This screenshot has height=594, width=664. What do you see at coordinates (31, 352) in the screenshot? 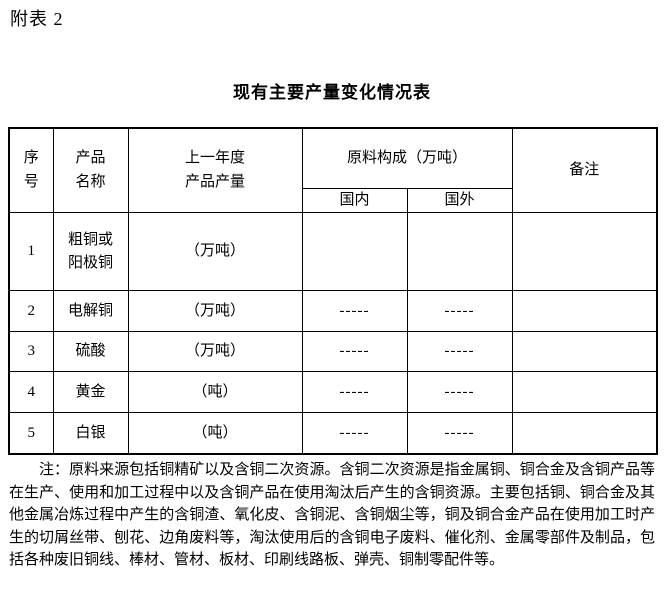
I see `cell-row-no: 3` at bounding box center [31, 352].